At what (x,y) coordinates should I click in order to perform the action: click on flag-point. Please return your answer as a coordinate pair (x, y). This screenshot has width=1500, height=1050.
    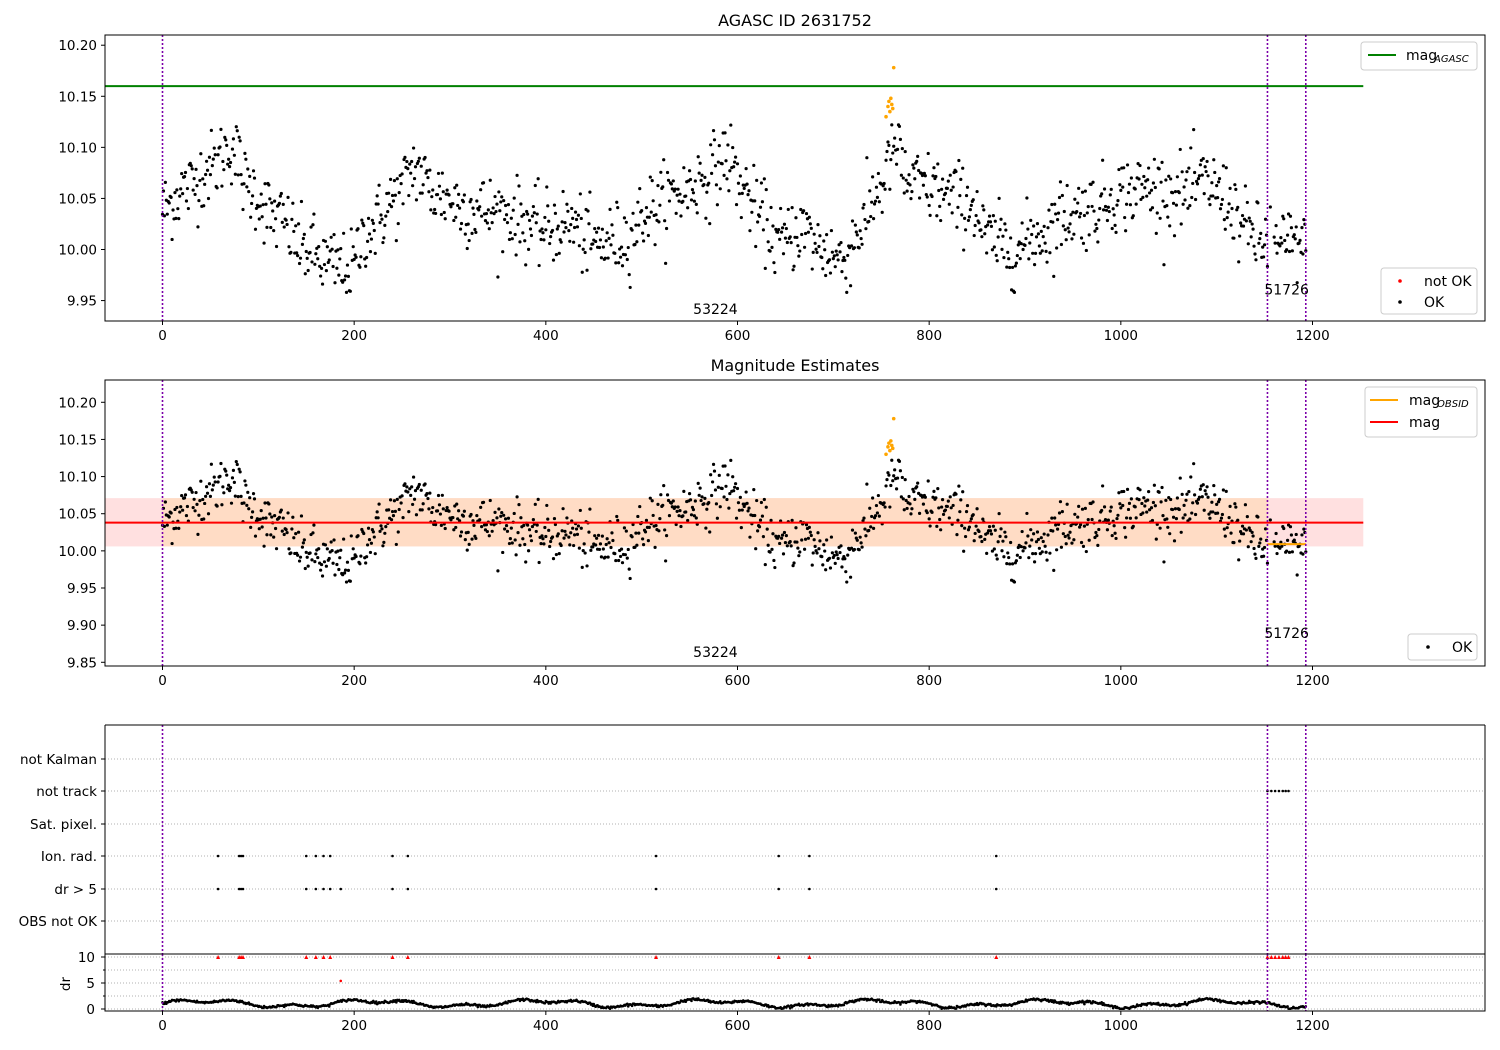
    Looking at the image, I should click on (408, 856).